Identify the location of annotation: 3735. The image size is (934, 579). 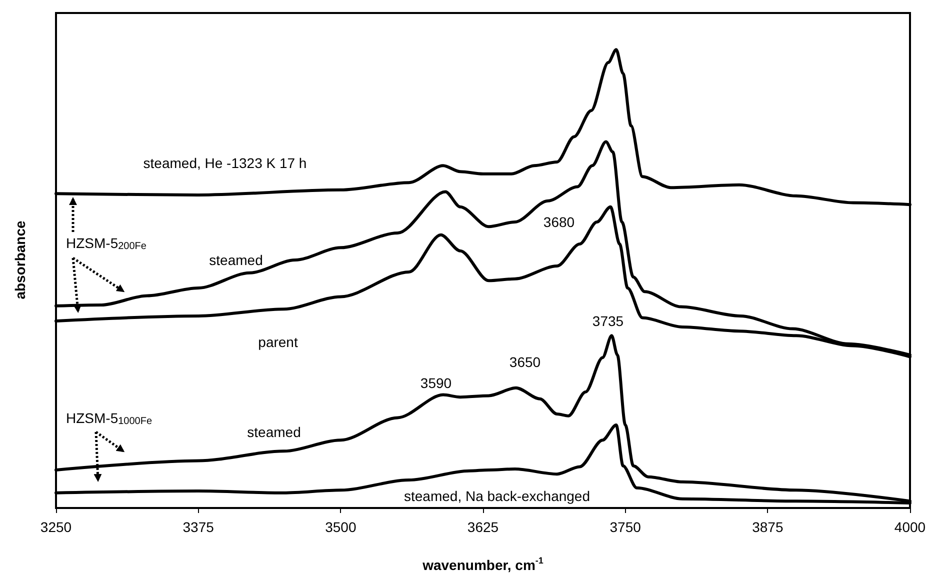
(608, 321).